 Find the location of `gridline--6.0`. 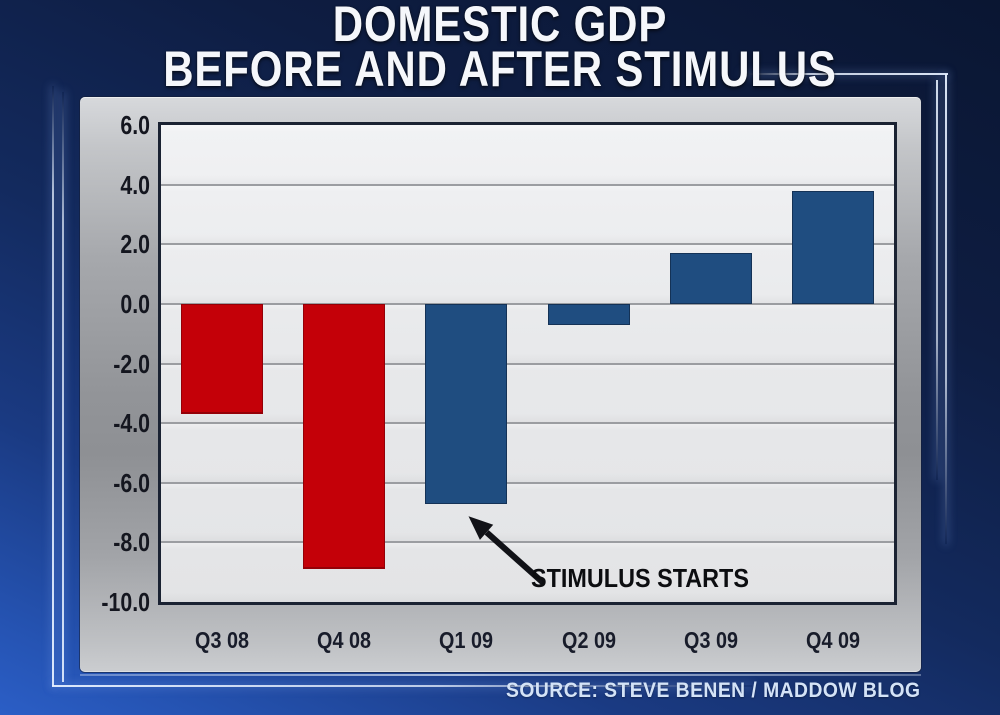

gridline--6.0 is located at coordinates (527, 482).